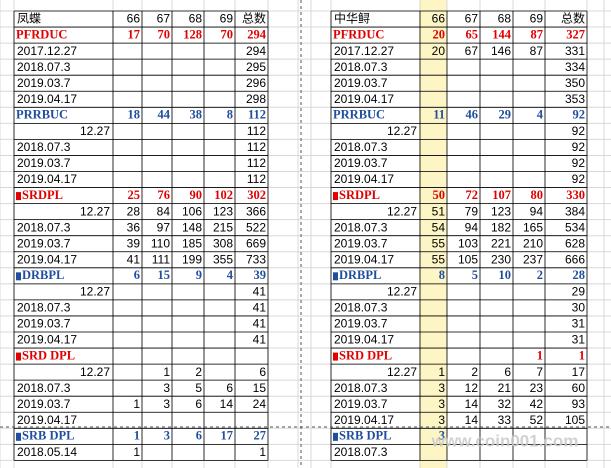  I want to click on cell-value: 666, so click(575, 259).